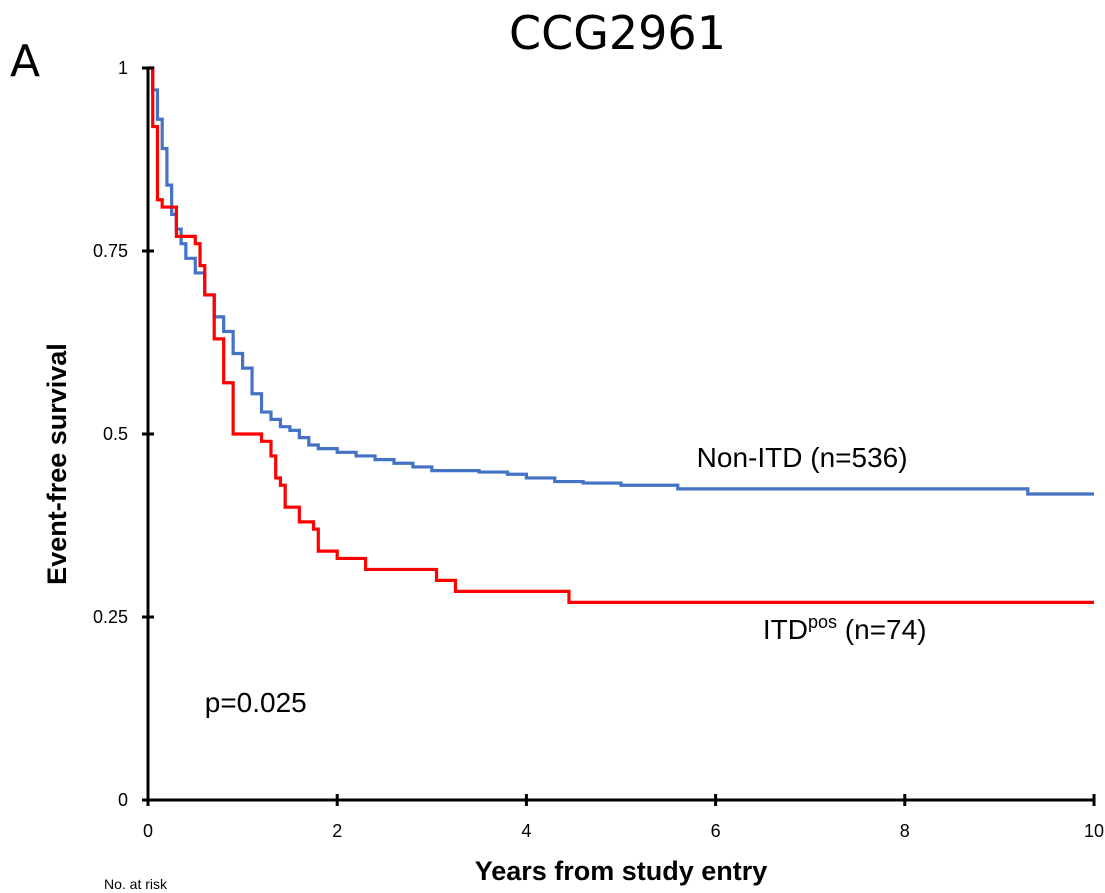 Image resolution: width=1105 pixels, height=893 pixels. What do you see at coordinates (802, 457) in the screenshot?
I see `series-label-non-itd: Non-ITD (n=536)` at bounding box center [802, 457].